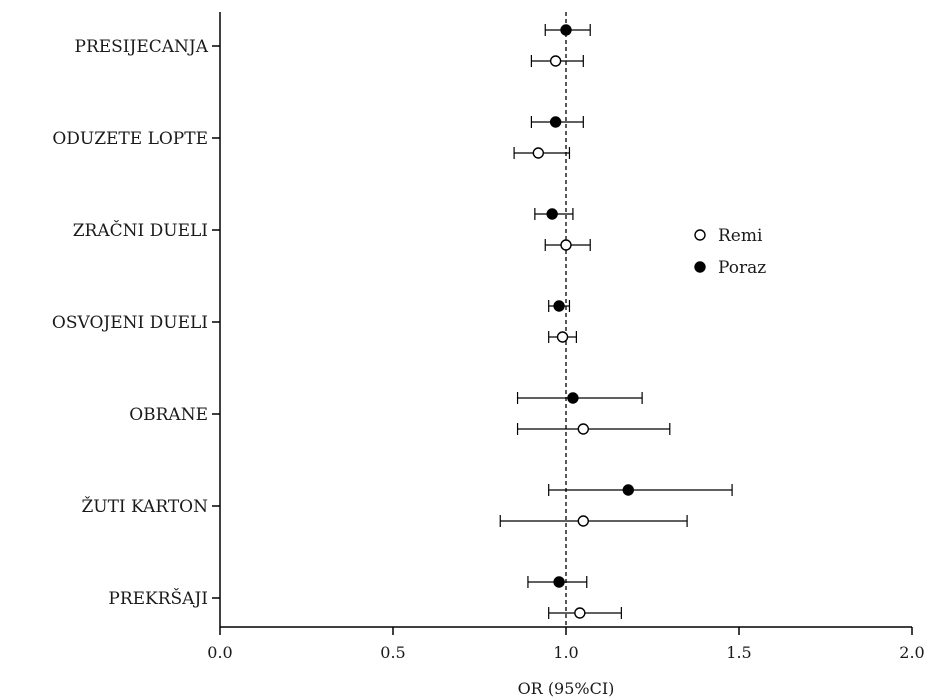  Describe the element at coordinates (738, 652) in the screenshot. I see `x-tick-label: 1.5` at that location.